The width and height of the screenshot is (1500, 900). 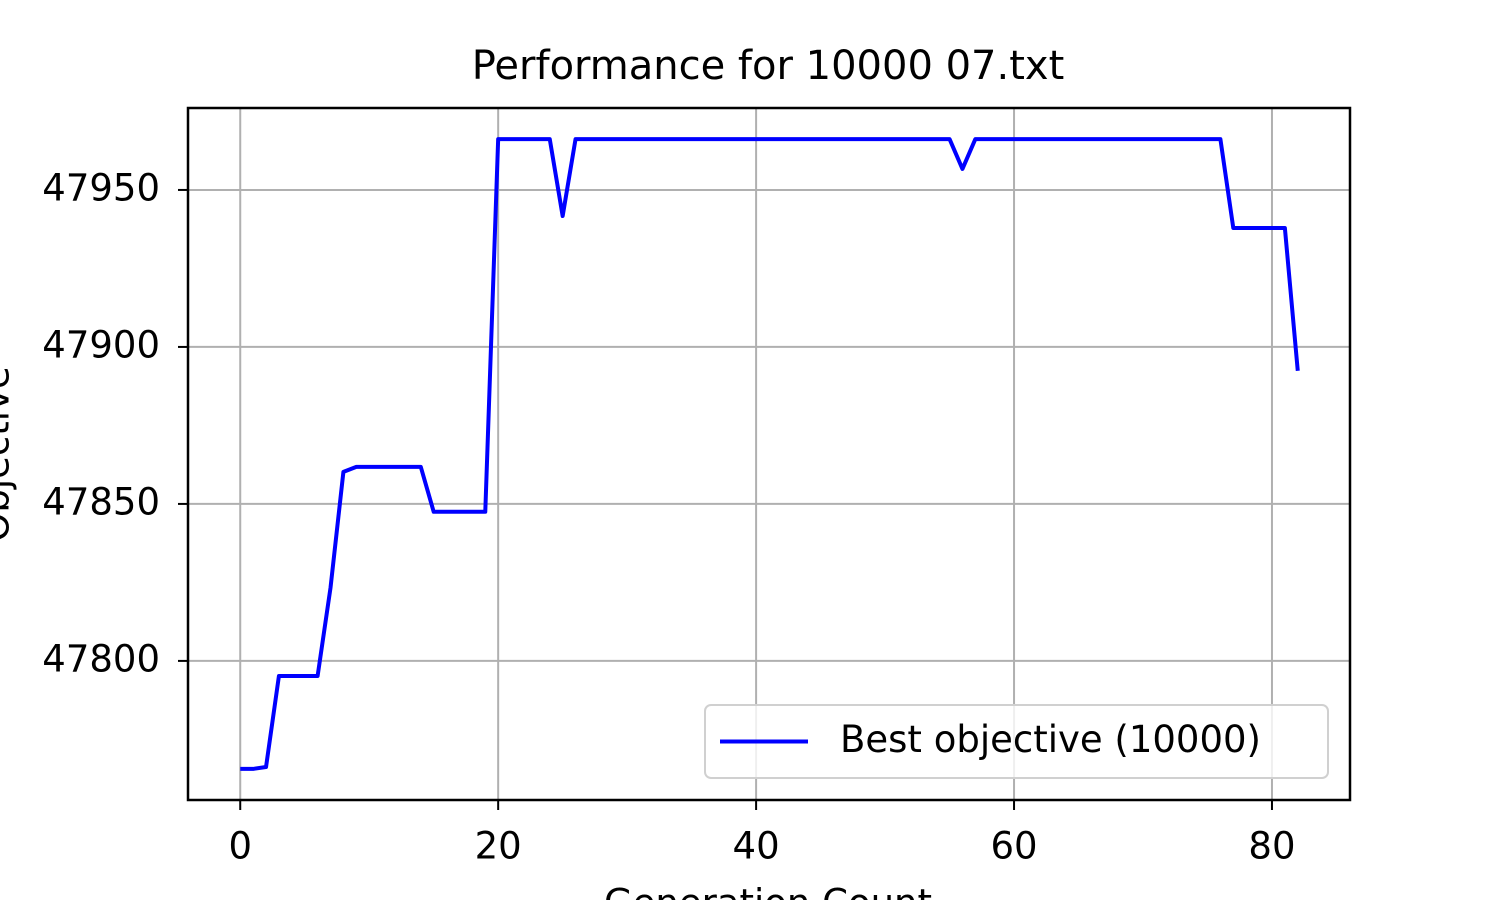 I want to click on y-tick-label: 47800, so click(x=101, y=658).